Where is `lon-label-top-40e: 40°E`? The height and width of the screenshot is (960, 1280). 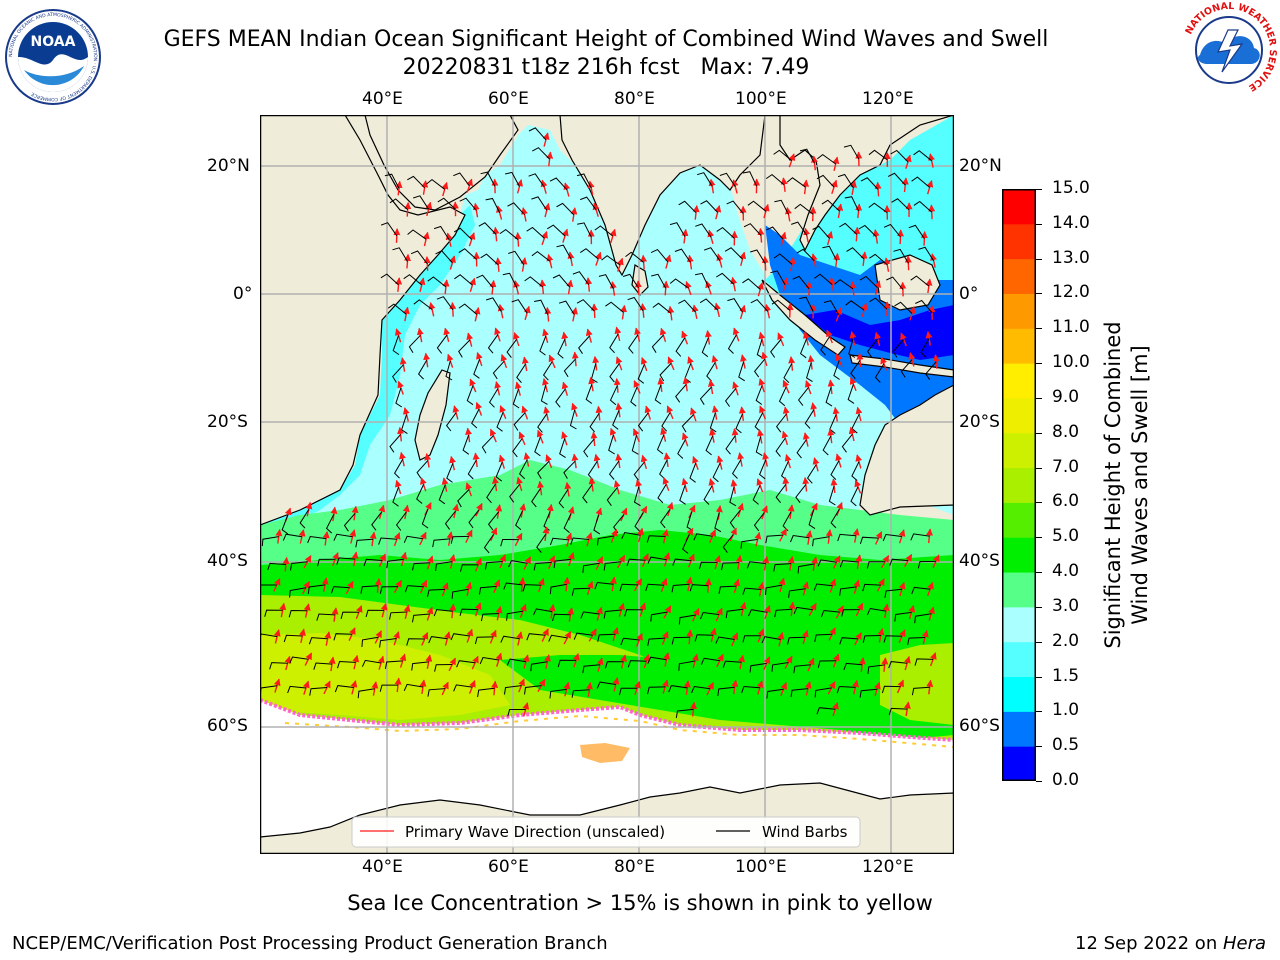 lon-label-top-40e: 40°E is located at coordinates (382, 99).